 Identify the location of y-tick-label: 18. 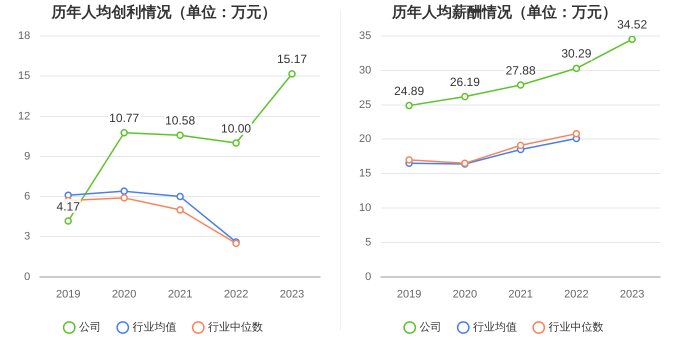
(24, 36).